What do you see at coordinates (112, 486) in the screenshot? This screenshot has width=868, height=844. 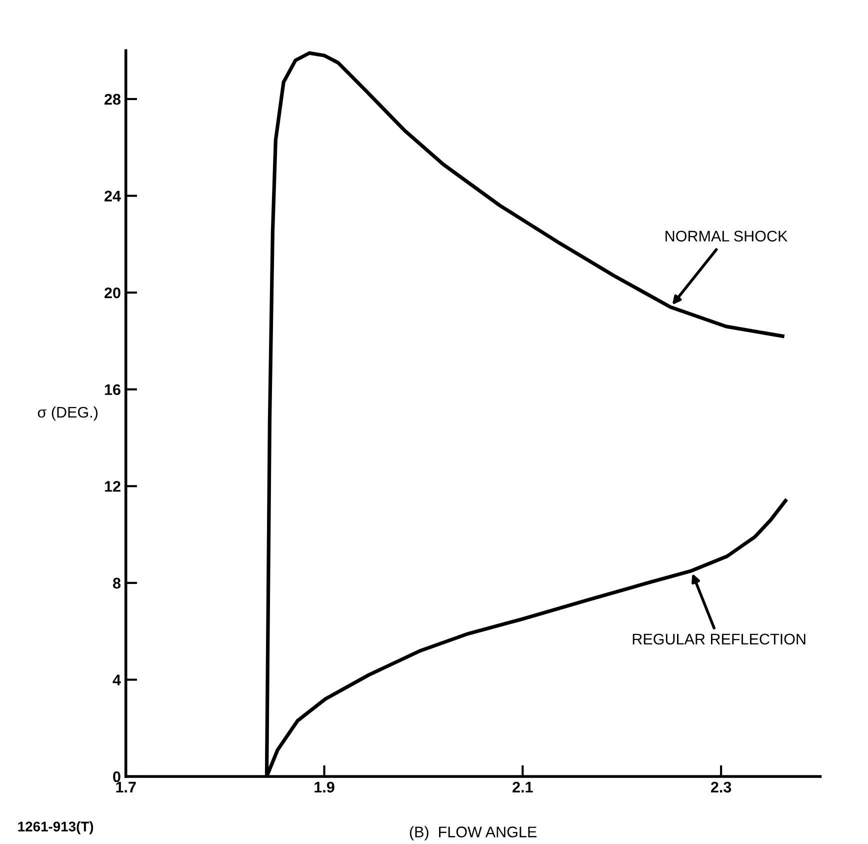 I see `y-tick-label: 12` at bounding box center [112, 486].